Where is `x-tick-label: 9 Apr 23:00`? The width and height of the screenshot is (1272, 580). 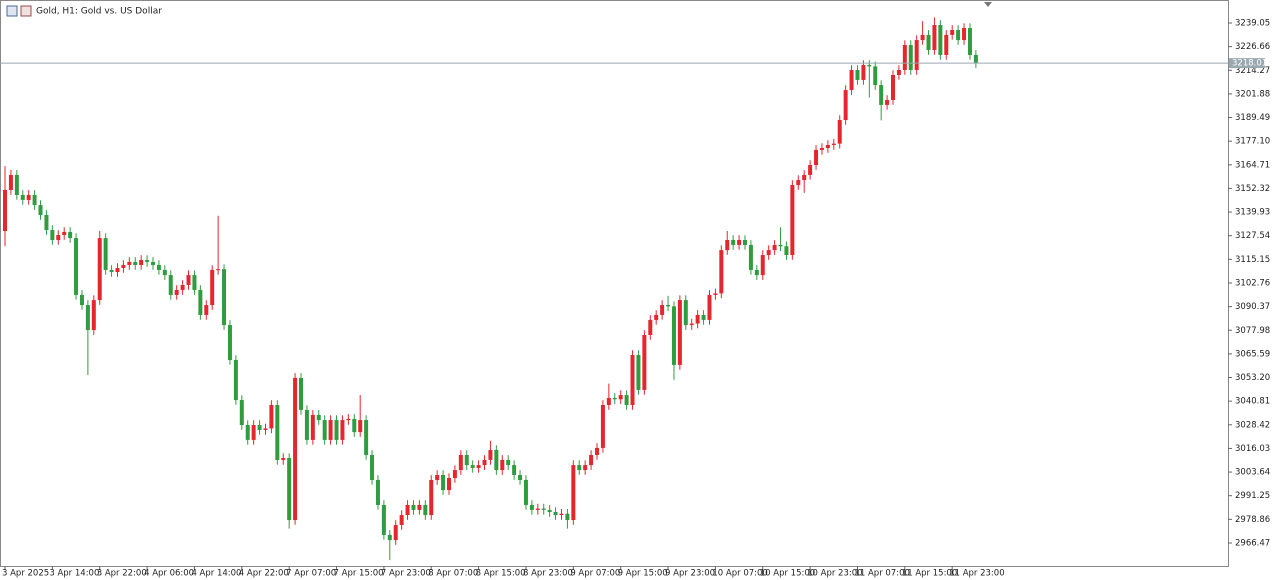
x-tick-label: 9 Apr 23:00 is located at coordinates (690, 574).